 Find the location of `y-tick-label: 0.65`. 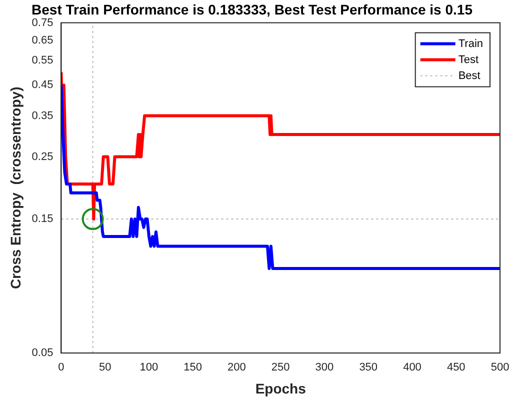

y-tick-label: 0.65 is located at coordinates (43, 40).